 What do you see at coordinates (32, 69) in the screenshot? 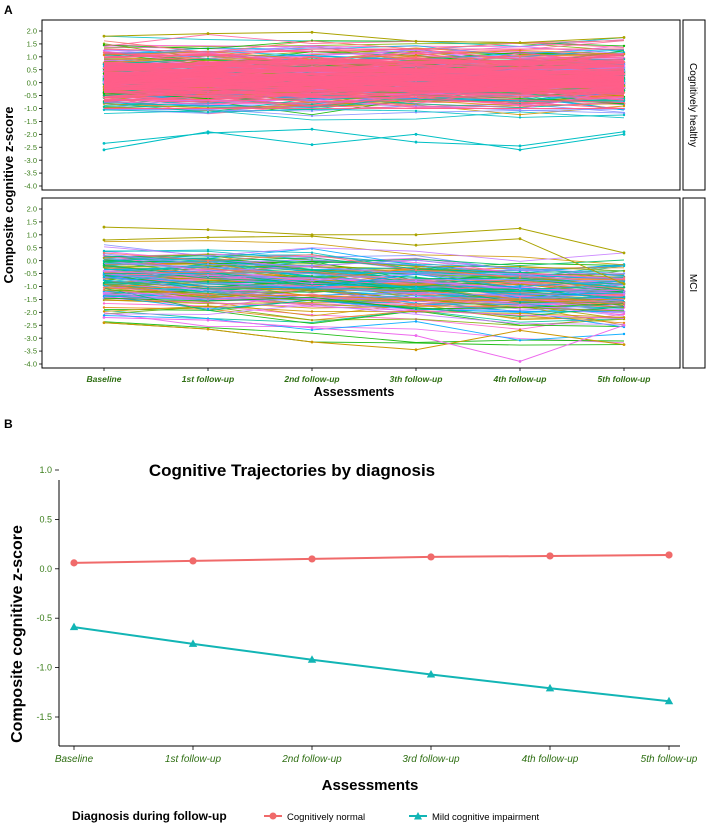
I see `y-tick-label: 0.5` at bounding box center [32, 69].